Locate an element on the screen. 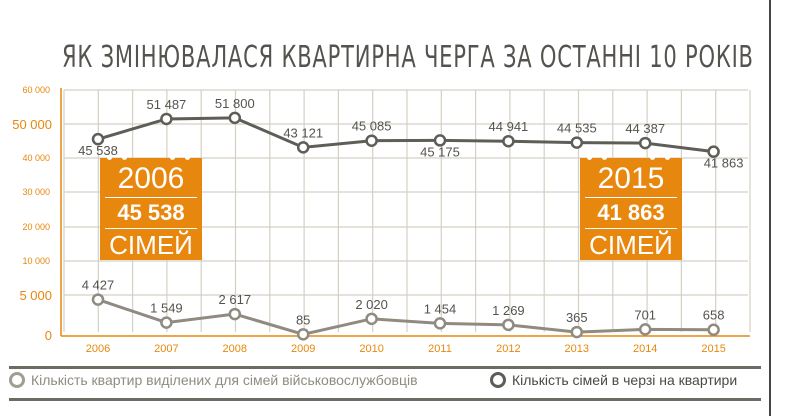 The width and height of the screenshot is (786, 416). x-tick-label: 2011 is located at coordinates (440, 349).